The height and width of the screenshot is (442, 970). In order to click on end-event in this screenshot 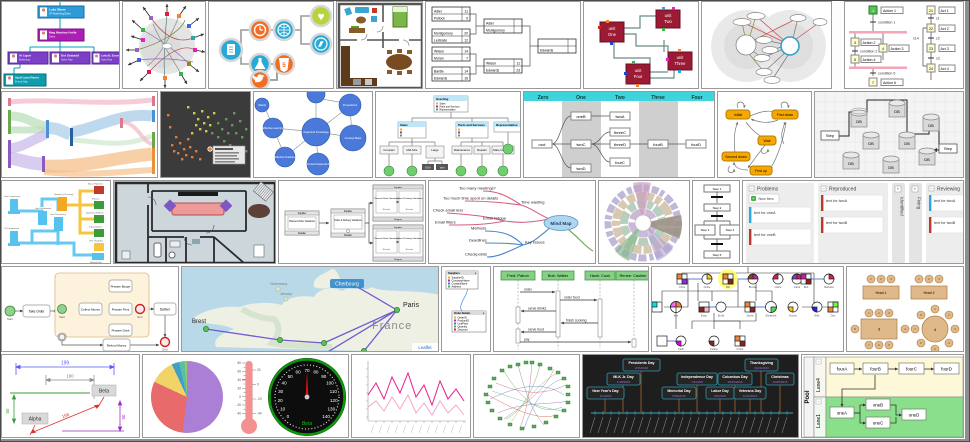, I will do `click(165, 342)`.